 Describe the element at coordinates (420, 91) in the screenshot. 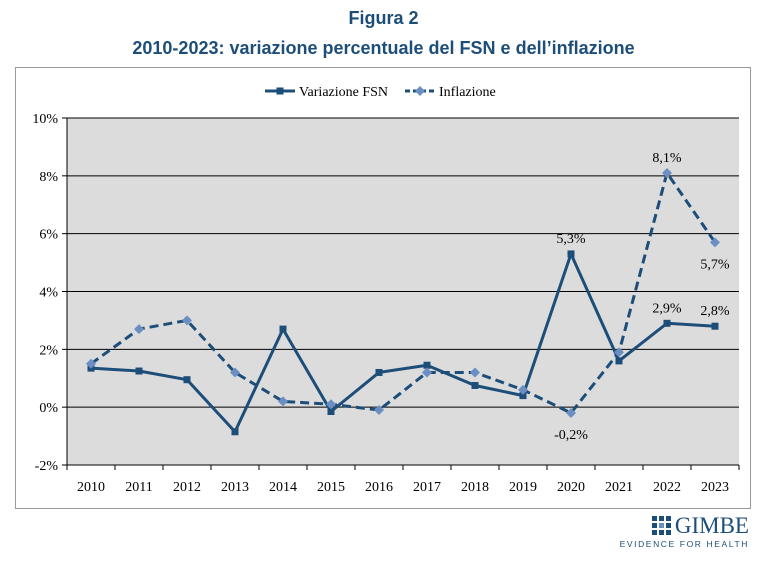

I see `legend-marker-inflazione` at that location.